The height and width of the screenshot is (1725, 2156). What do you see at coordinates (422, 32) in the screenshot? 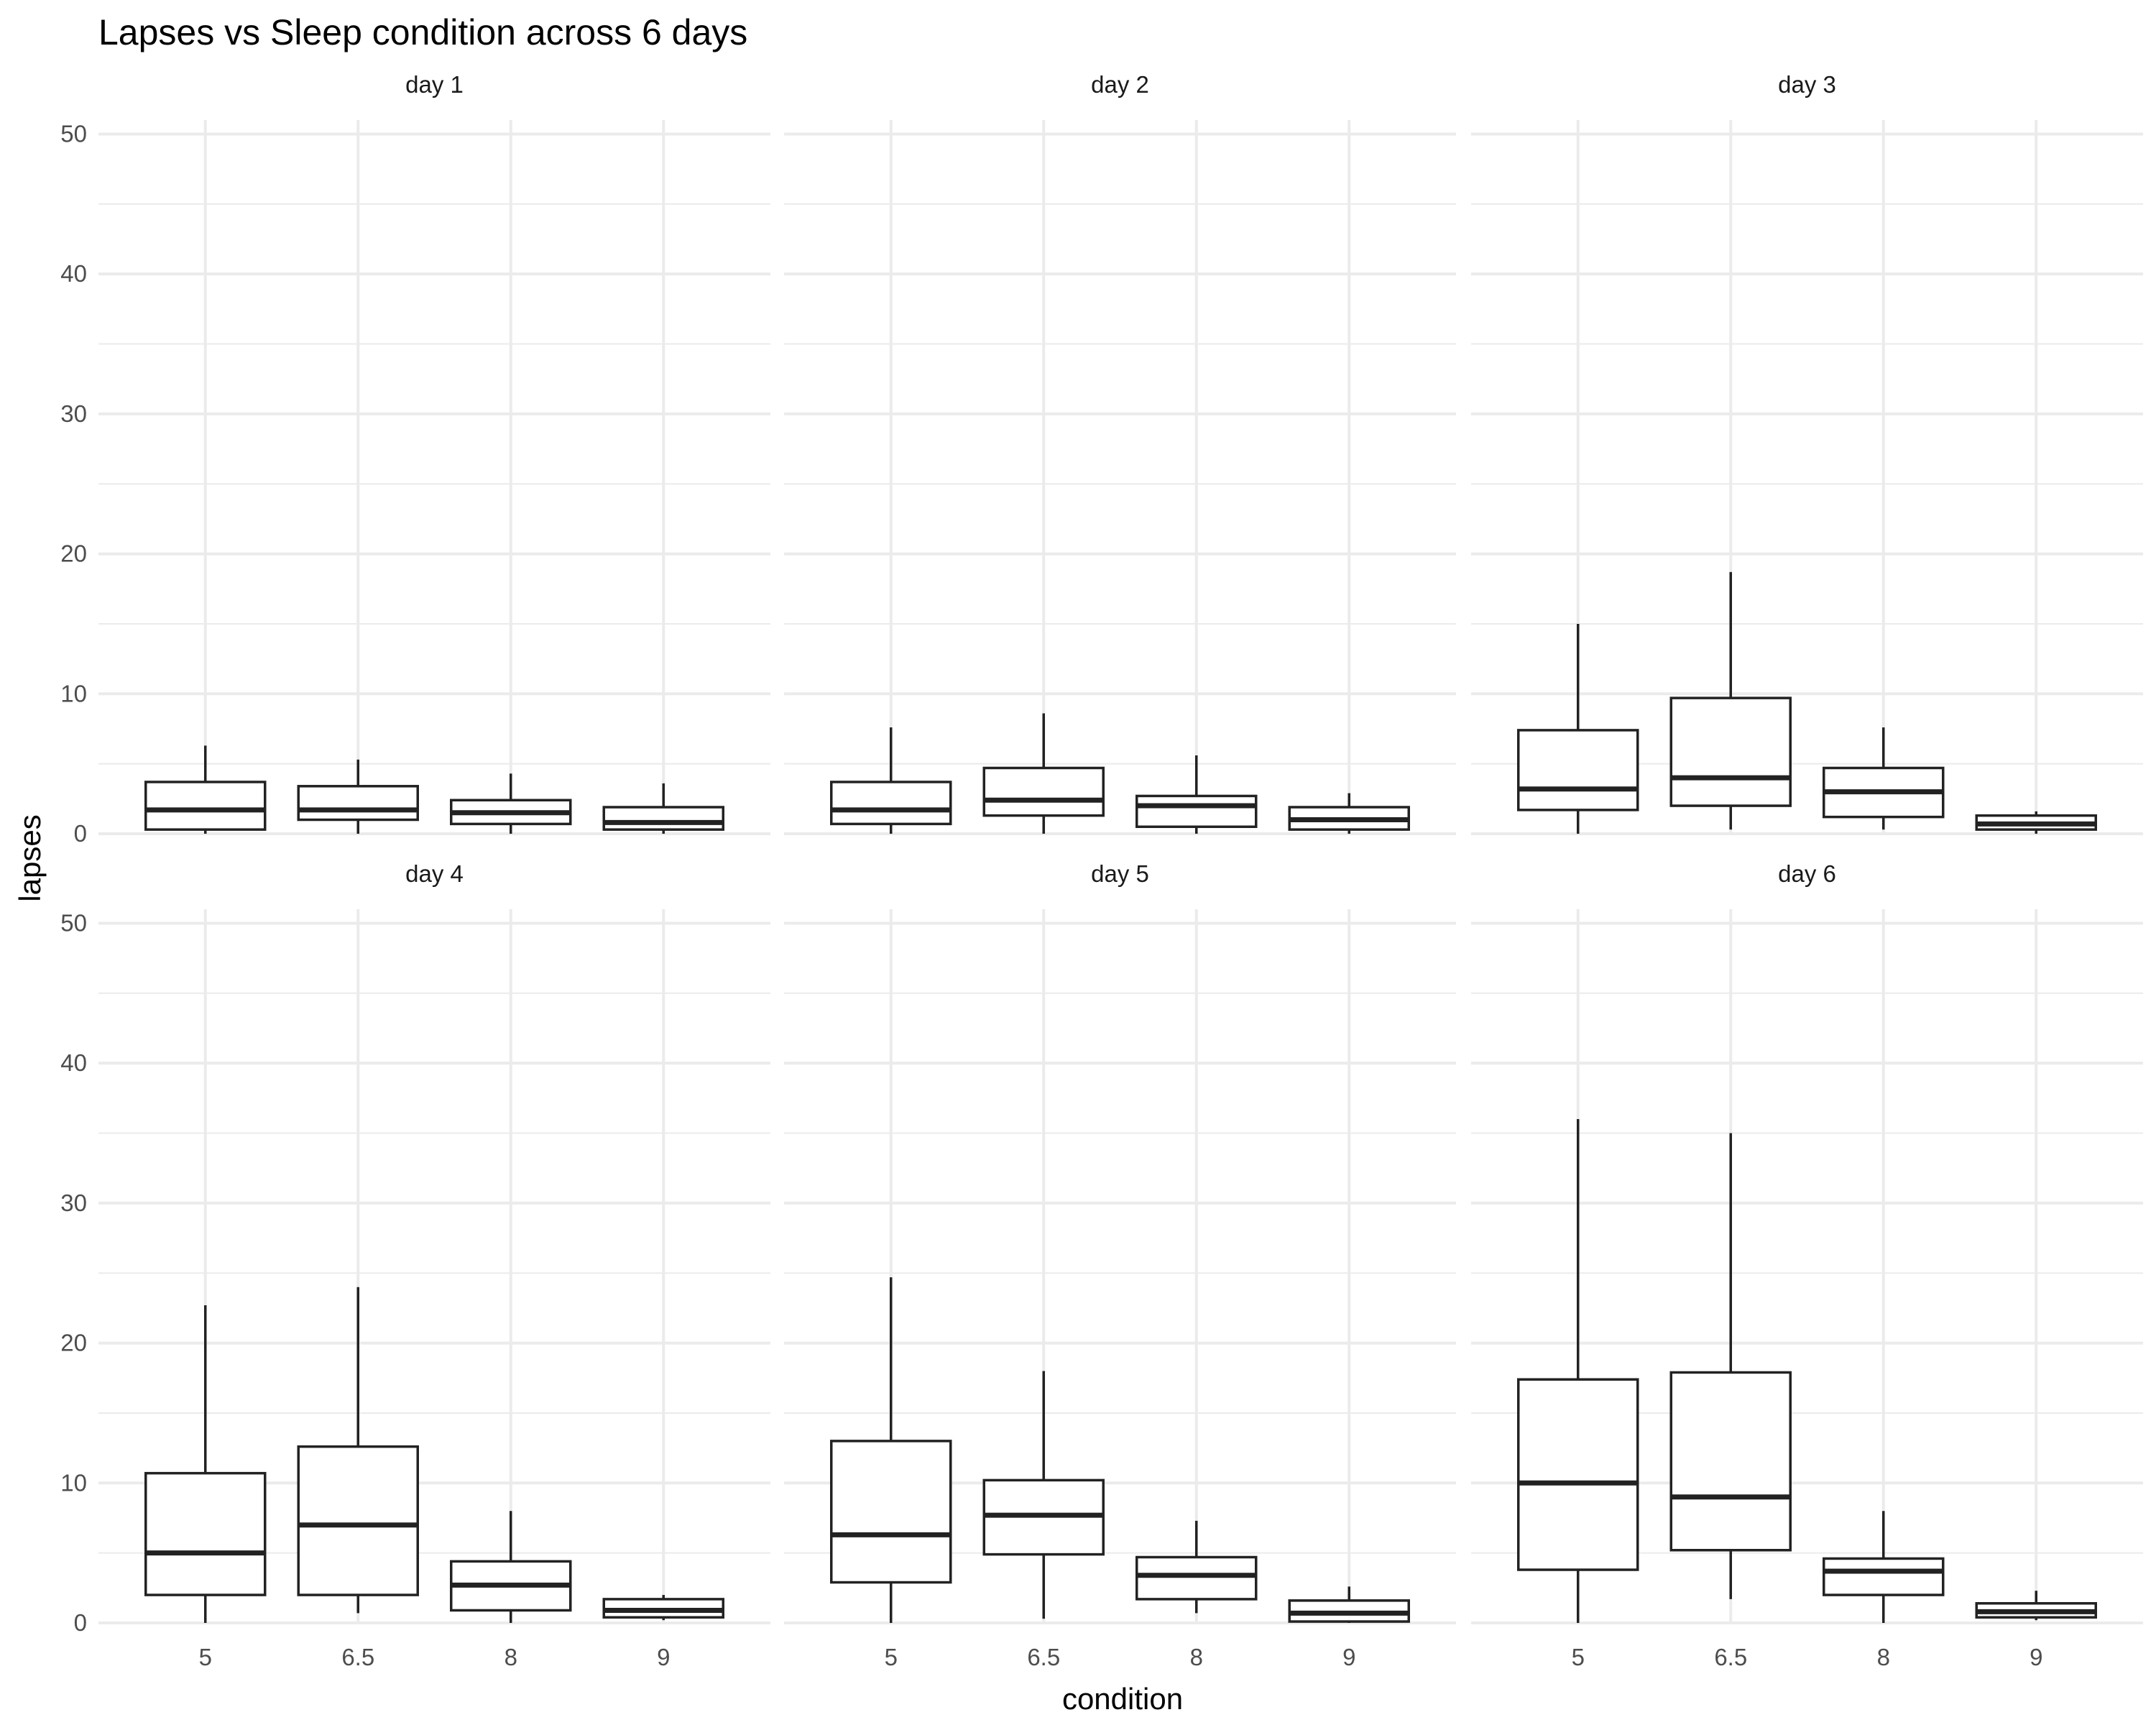
I see `chart-title: Lapses vs Sleep condition across 6 days` at bounding box center [422, 32].